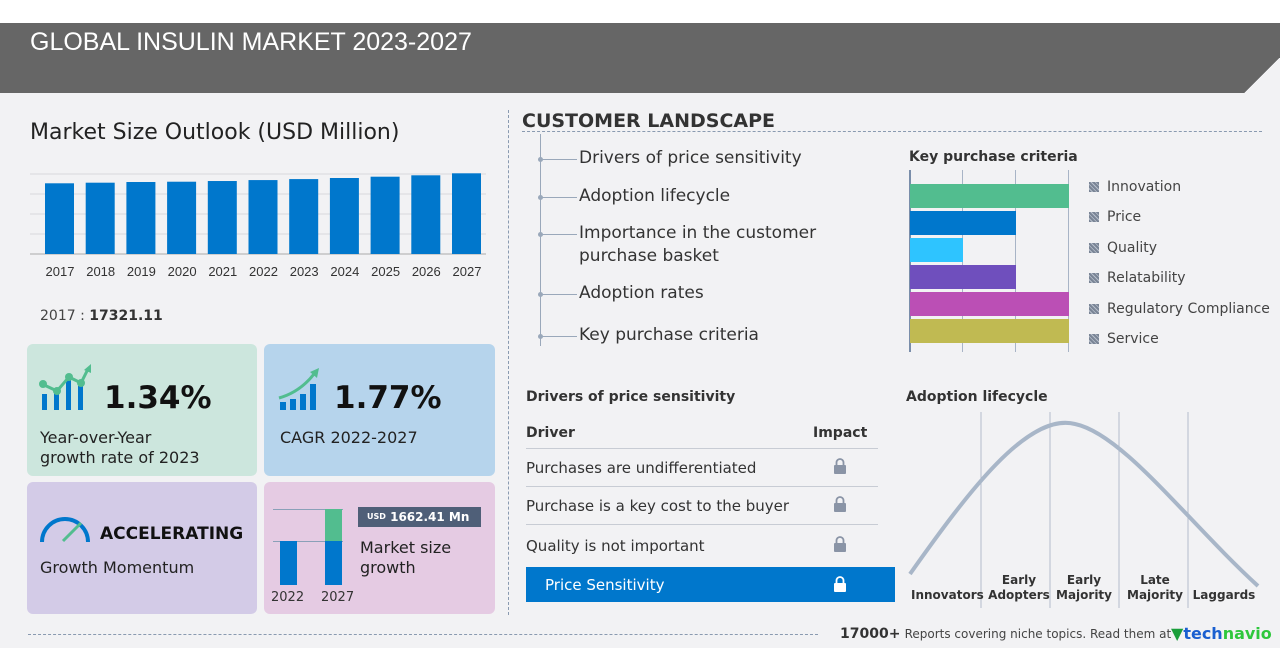  I want to click on section-divider, so click(508, 362).